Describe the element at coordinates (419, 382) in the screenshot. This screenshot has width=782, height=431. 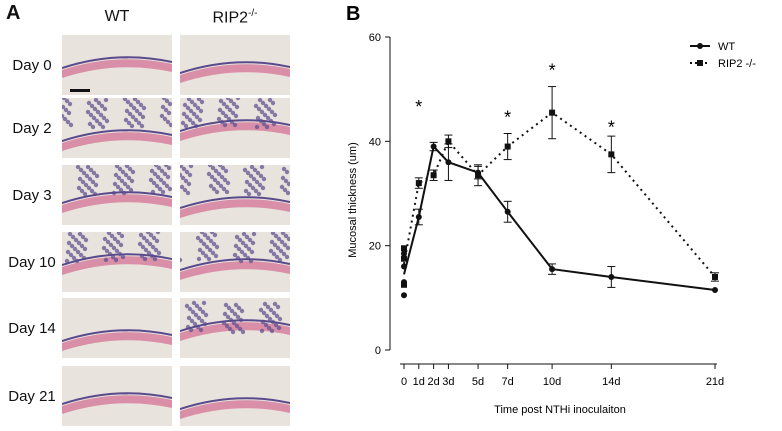
I see `x-tick-label-1: 1d` at that location.